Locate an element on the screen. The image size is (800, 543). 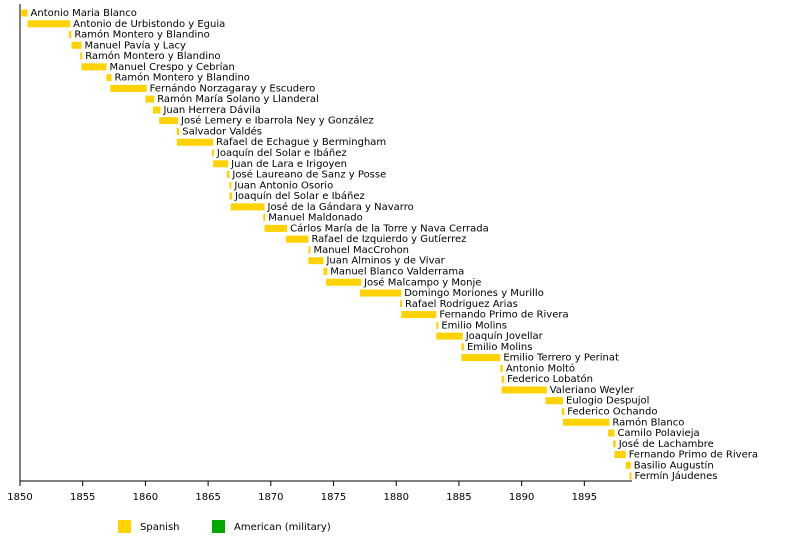
bar-label: Antonio Maria Blanco is located at coordinates (84, 13).